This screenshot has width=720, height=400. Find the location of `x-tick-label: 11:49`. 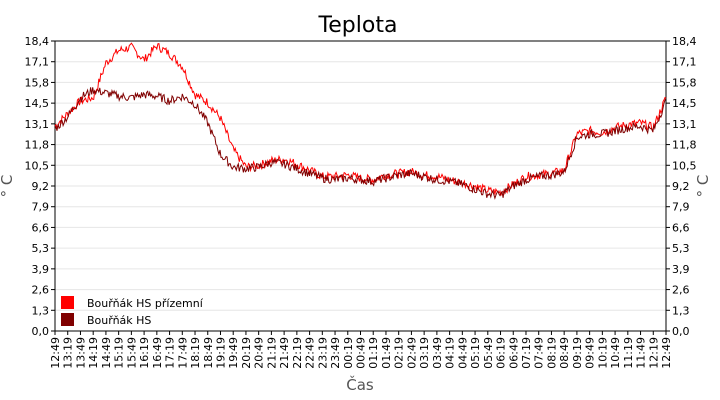

x-tick-label: 11:49 is located at coordinates (641, 353).